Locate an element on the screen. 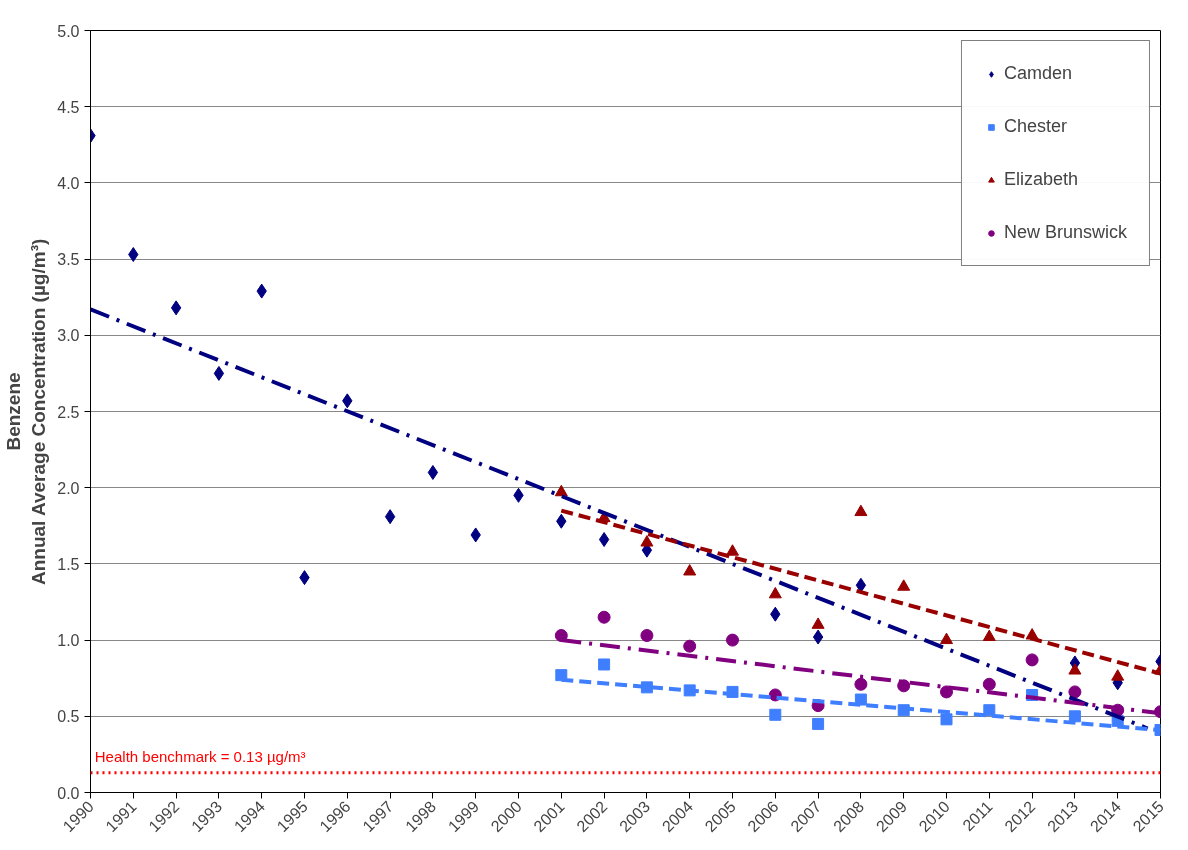  y-tick-label: 0.0 is located at coordinates (68, 793).